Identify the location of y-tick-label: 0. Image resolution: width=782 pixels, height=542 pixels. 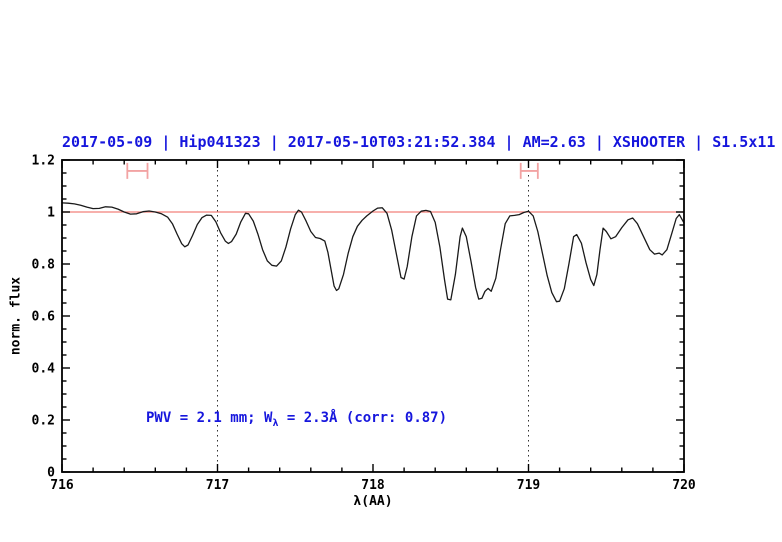
(51, 473).